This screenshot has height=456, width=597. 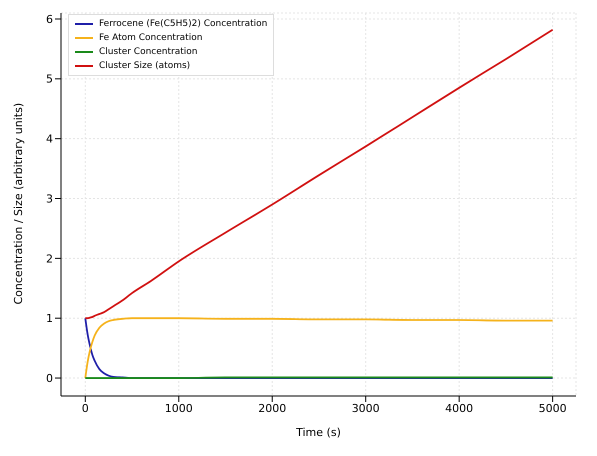 I want to click on y-tick-label: 0, so click(x=49, y=378).